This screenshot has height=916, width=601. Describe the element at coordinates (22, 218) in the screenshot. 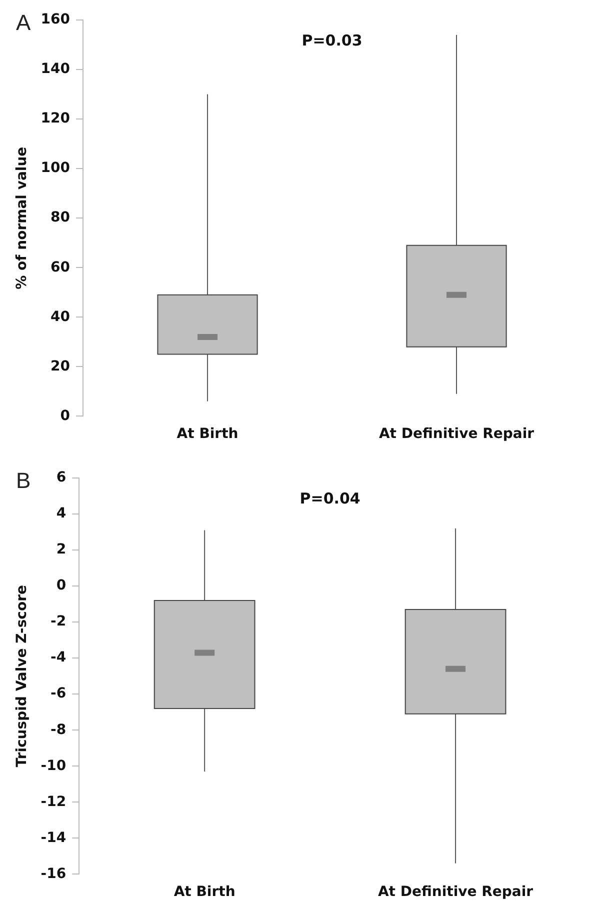

I see `y-axis-title: % of normal value` at that location.